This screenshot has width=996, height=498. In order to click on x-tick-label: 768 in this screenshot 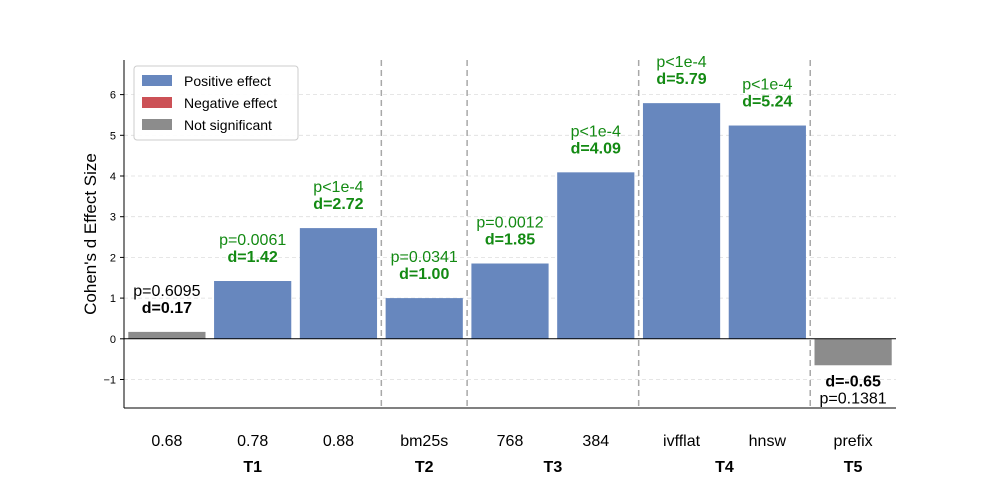, I will do `click(510, 441)`.